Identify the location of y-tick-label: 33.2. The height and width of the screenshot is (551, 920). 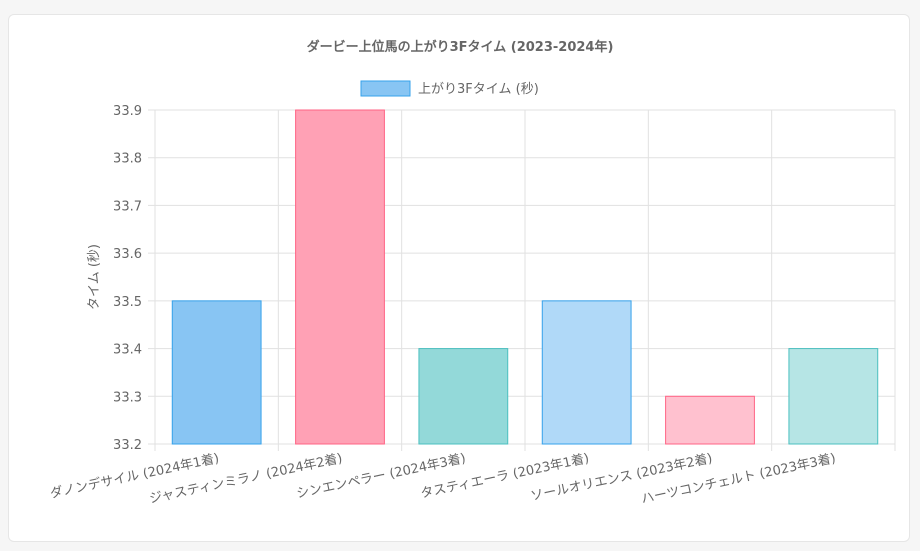
(127, 445).